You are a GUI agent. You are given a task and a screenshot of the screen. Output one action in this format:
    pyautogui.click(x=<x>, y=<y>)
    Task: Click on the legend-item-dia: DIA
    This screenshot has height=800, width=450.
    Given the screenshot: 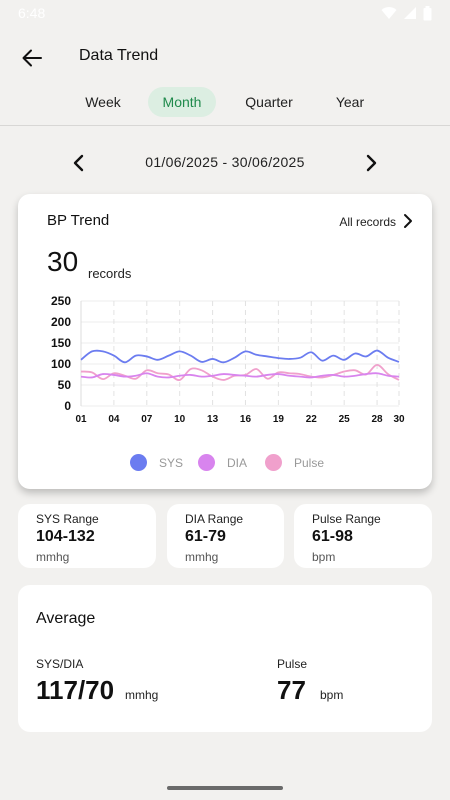 What is the action you would take?
    pyautogui.click(x=222, y=462)
    